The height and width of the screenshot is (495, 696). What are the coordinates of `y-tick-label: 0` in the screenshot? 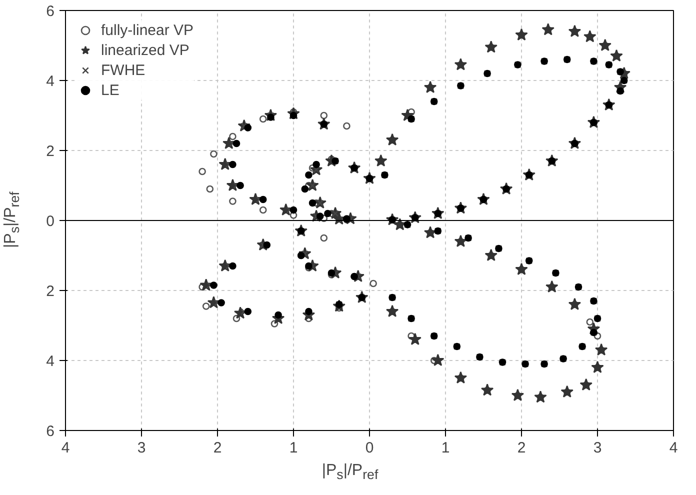 It's located at (50, 221).